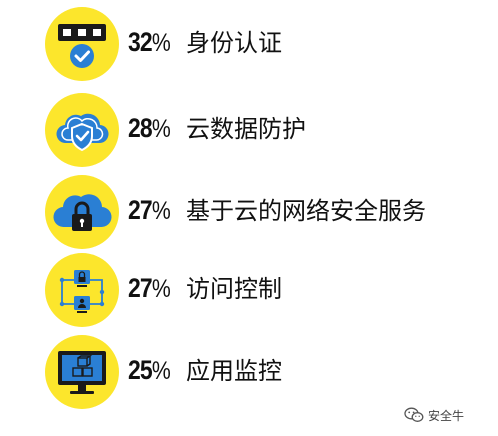 This screenshot has height=436, width=498. I want to click on category-label: 基于云的网络安全服务, so click(306, 211).